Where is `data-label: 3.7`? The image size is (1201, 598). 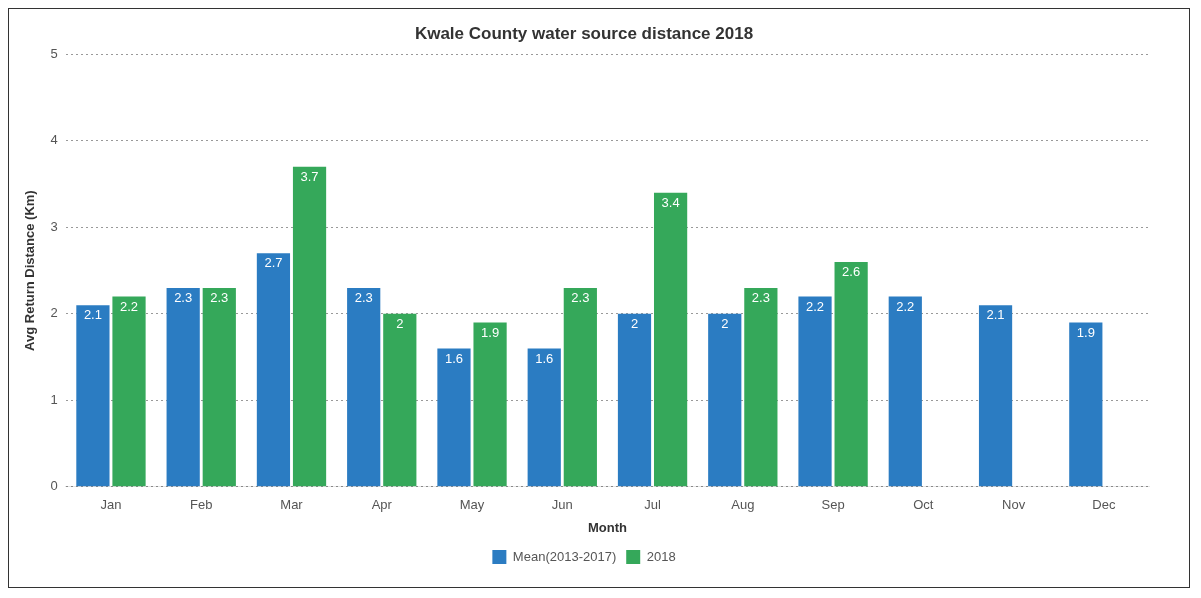
data-label: 3.7 is located at coordinates (309, 176).